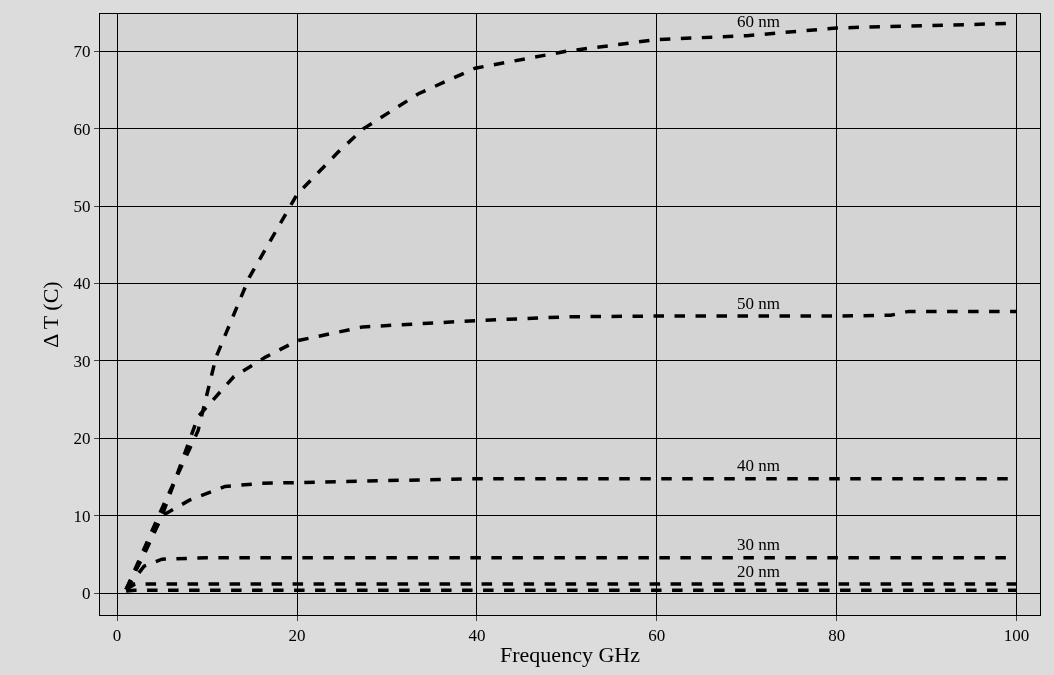 The image size is (1054, 675). What do you see at coordinates (82, 284) in the screenshot?
I see `y-tick-label: 40` at bounding box center [82, 284].